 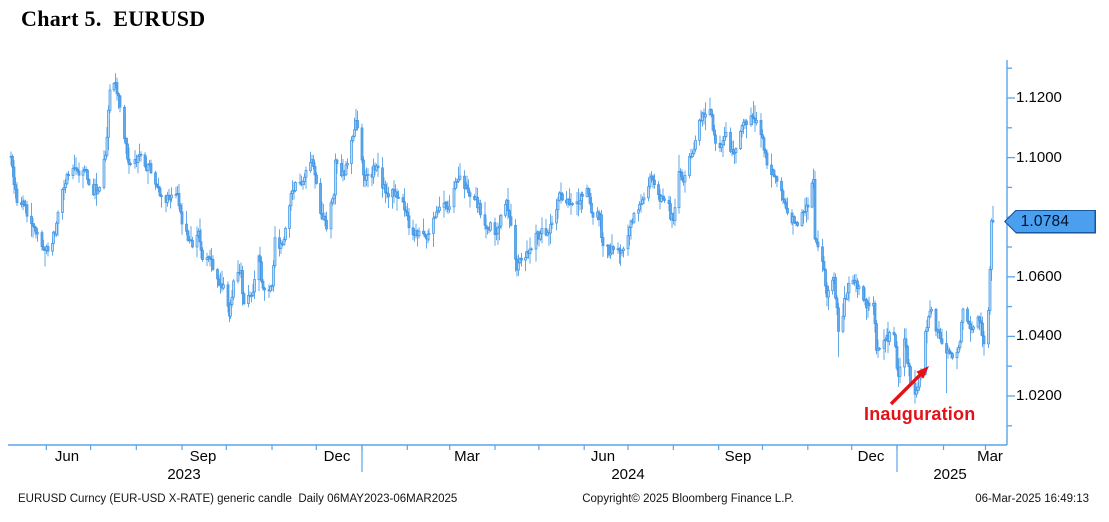 I want to click on x-axis-month-label: Jun, so click(x=603, y=456).